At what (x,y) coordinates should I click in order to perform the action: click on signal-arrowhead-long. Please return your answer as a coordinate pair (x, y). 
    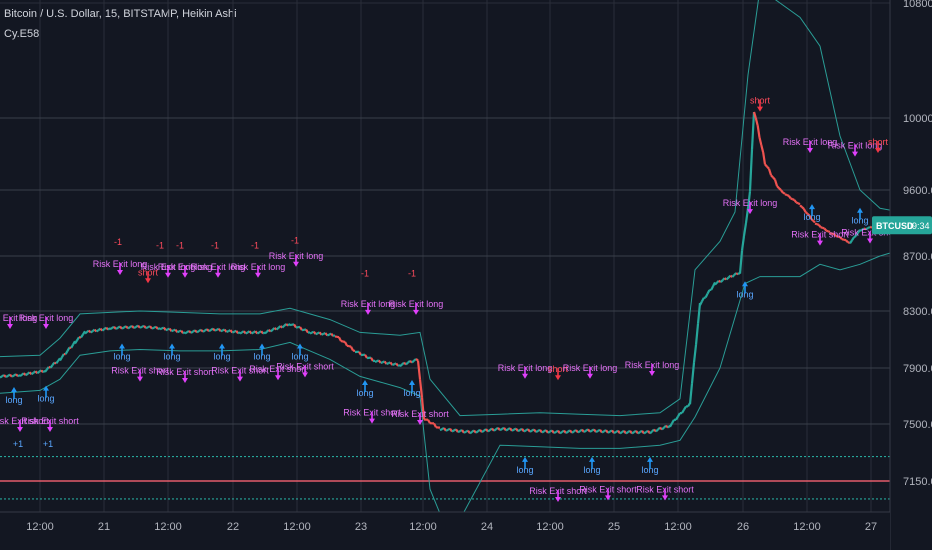
    Looking at the image, I should click on (650, 459).